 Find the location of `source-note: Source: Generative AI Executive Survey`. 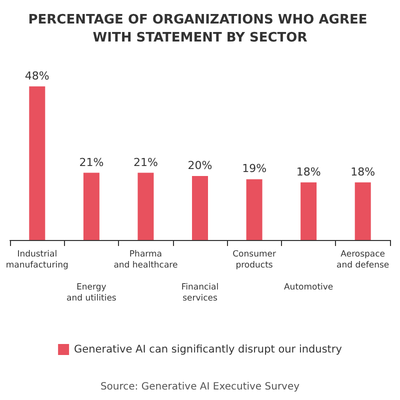

source-note: Source: Generative AI Executive Survey is located at coordinates (200, 387).